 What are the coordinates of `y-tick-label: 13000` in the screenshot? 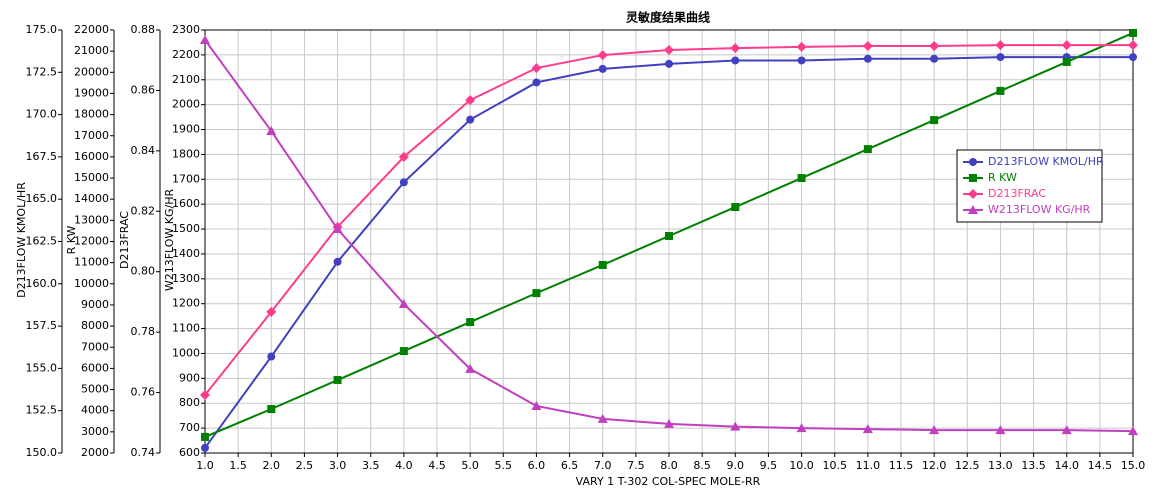 It's located at (91, 219).